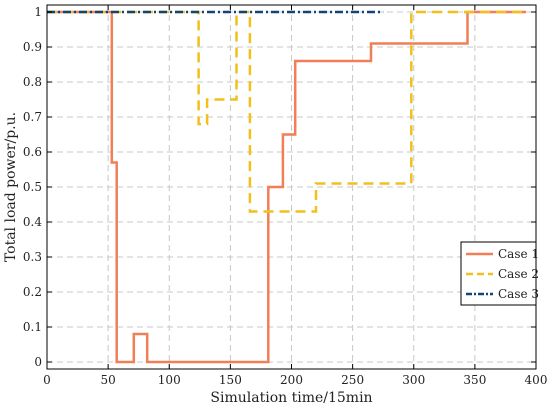  I want to click on x-tick-label: 150, so click(230, 380).